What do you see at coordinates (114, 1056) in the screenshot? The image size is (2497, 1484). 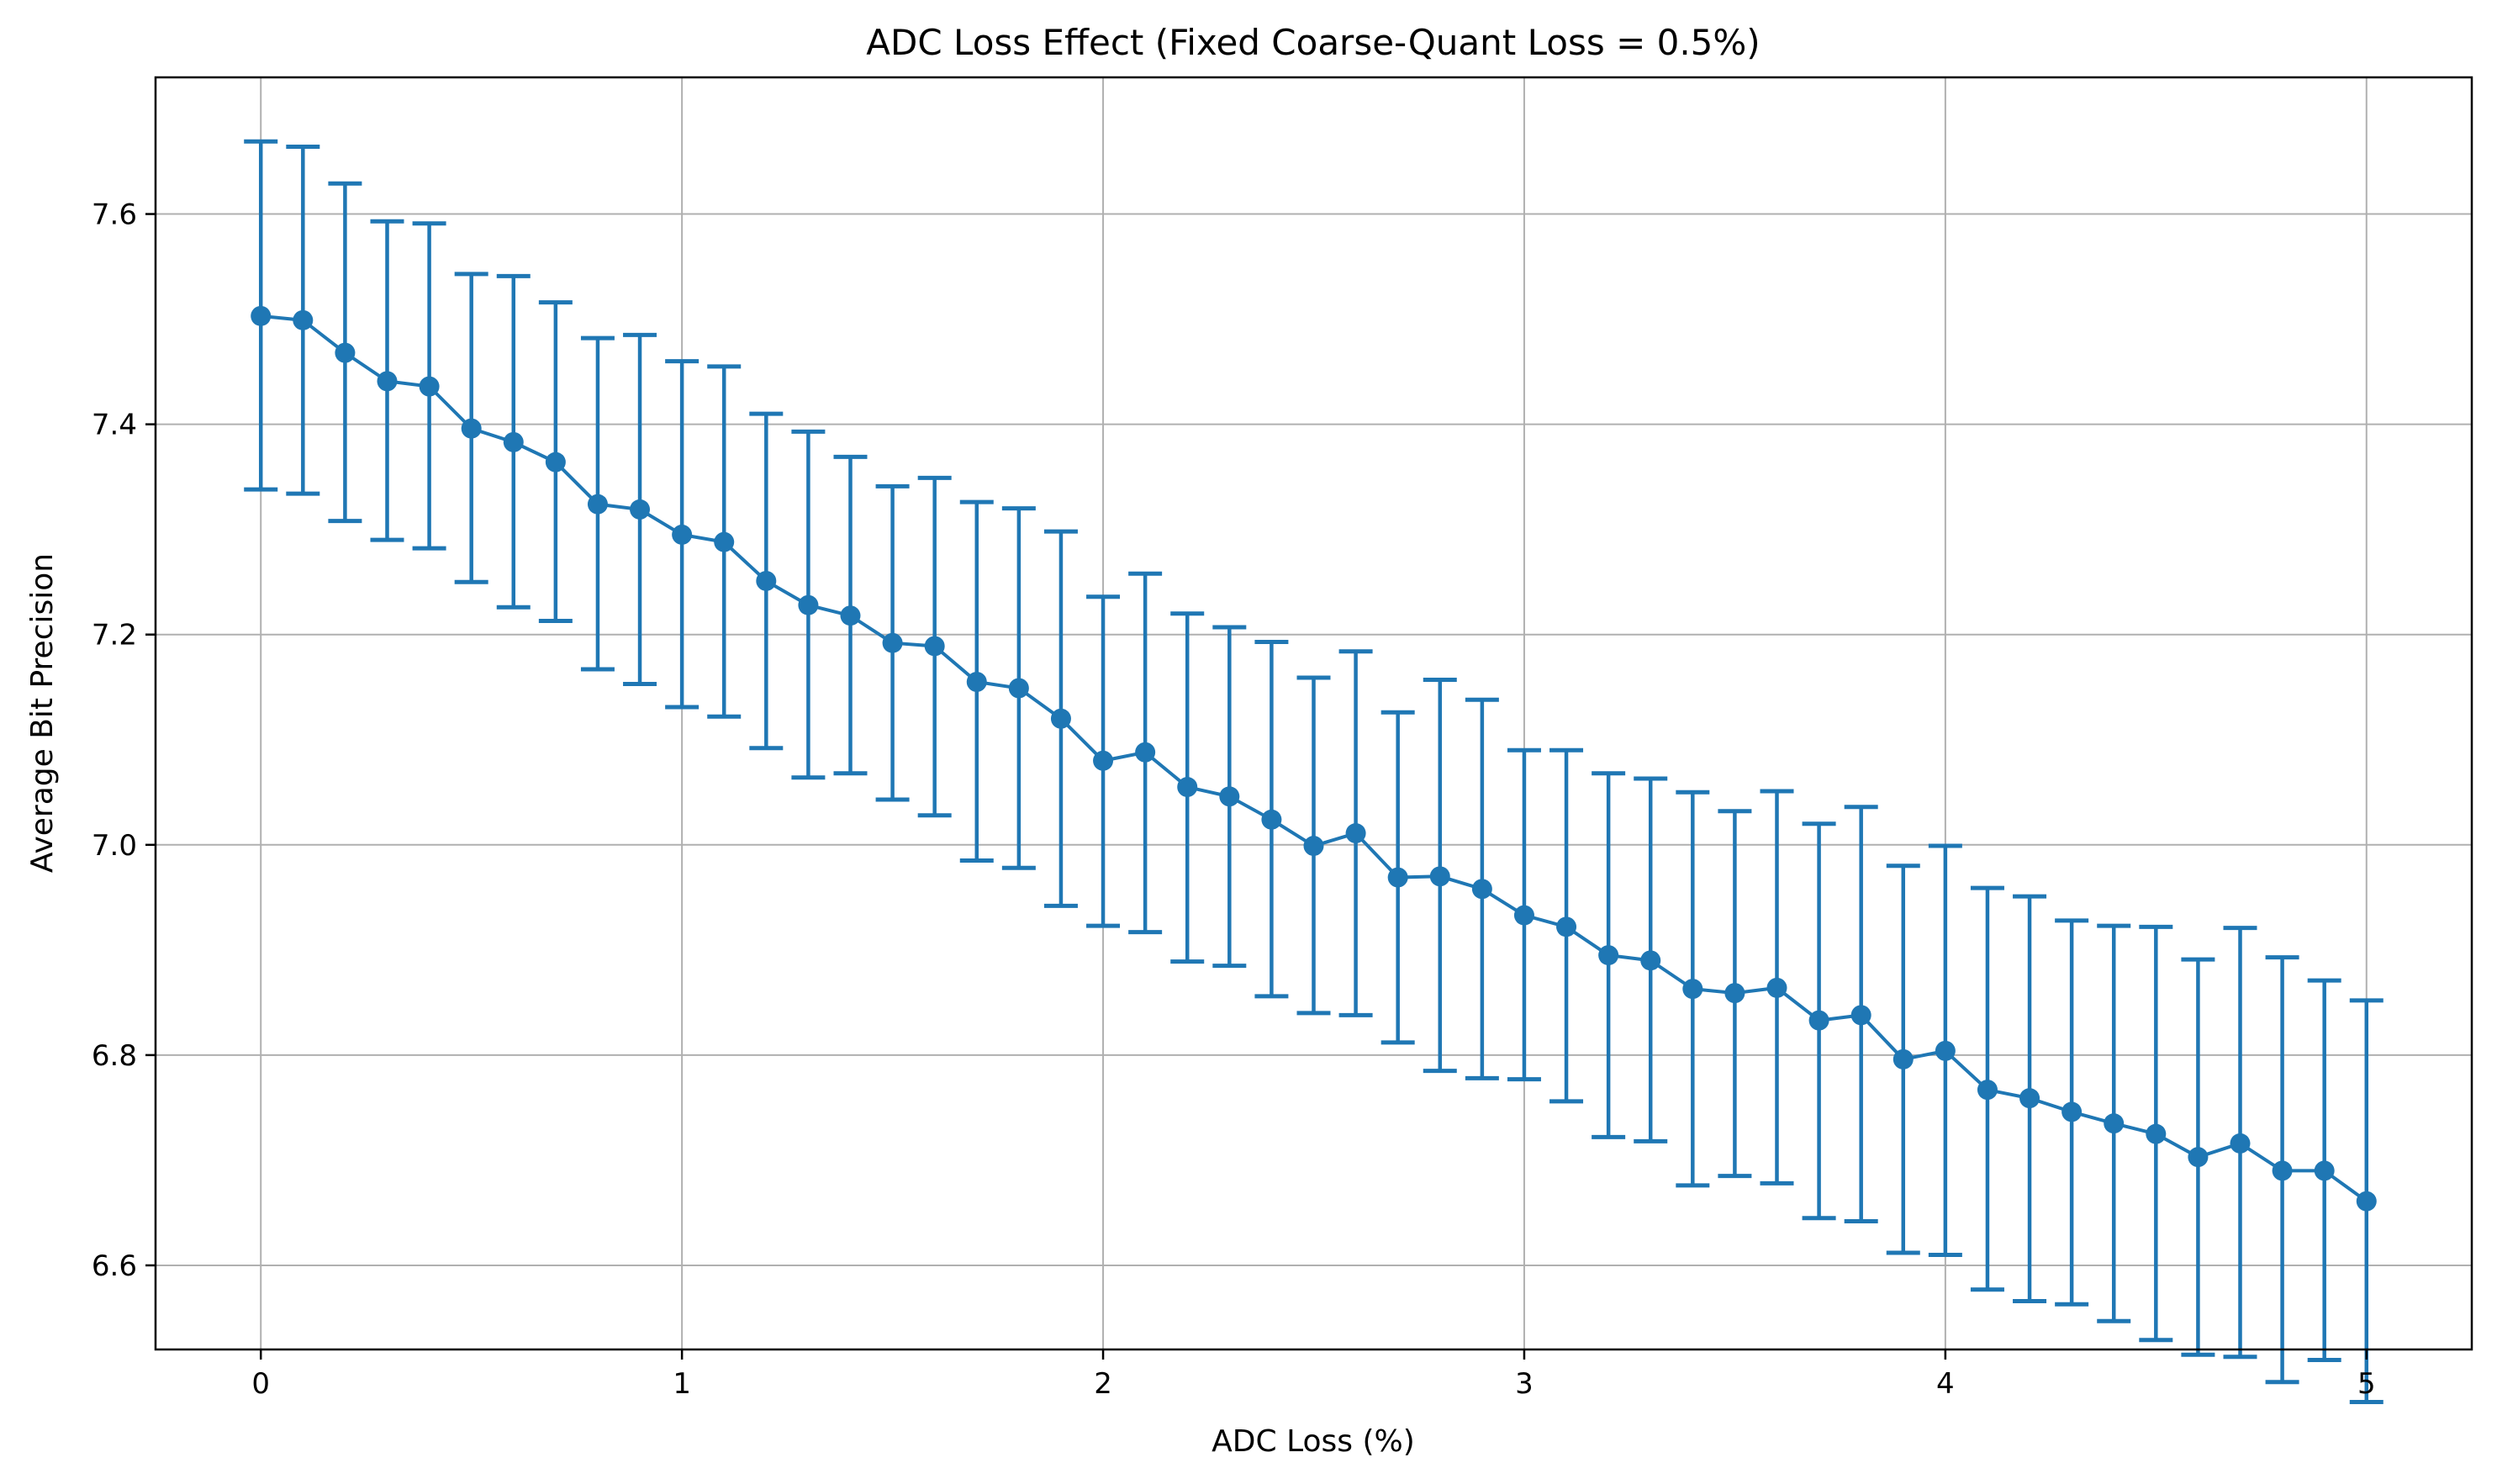 I see `y-tick-label: 6.8` at bounding box center [114, 1056].